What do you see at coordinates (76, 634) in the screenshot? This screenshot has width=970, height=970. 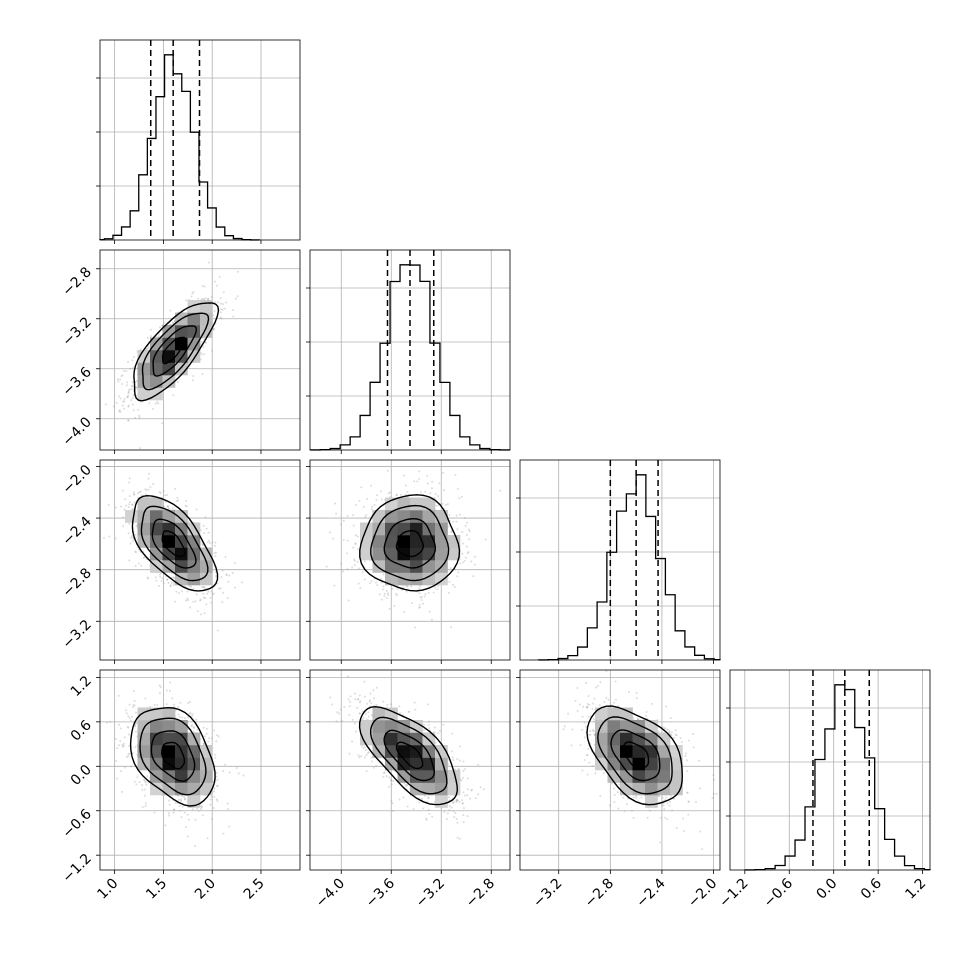 I see `y-tick-label: −3.2` at bounding box center [76, 634].